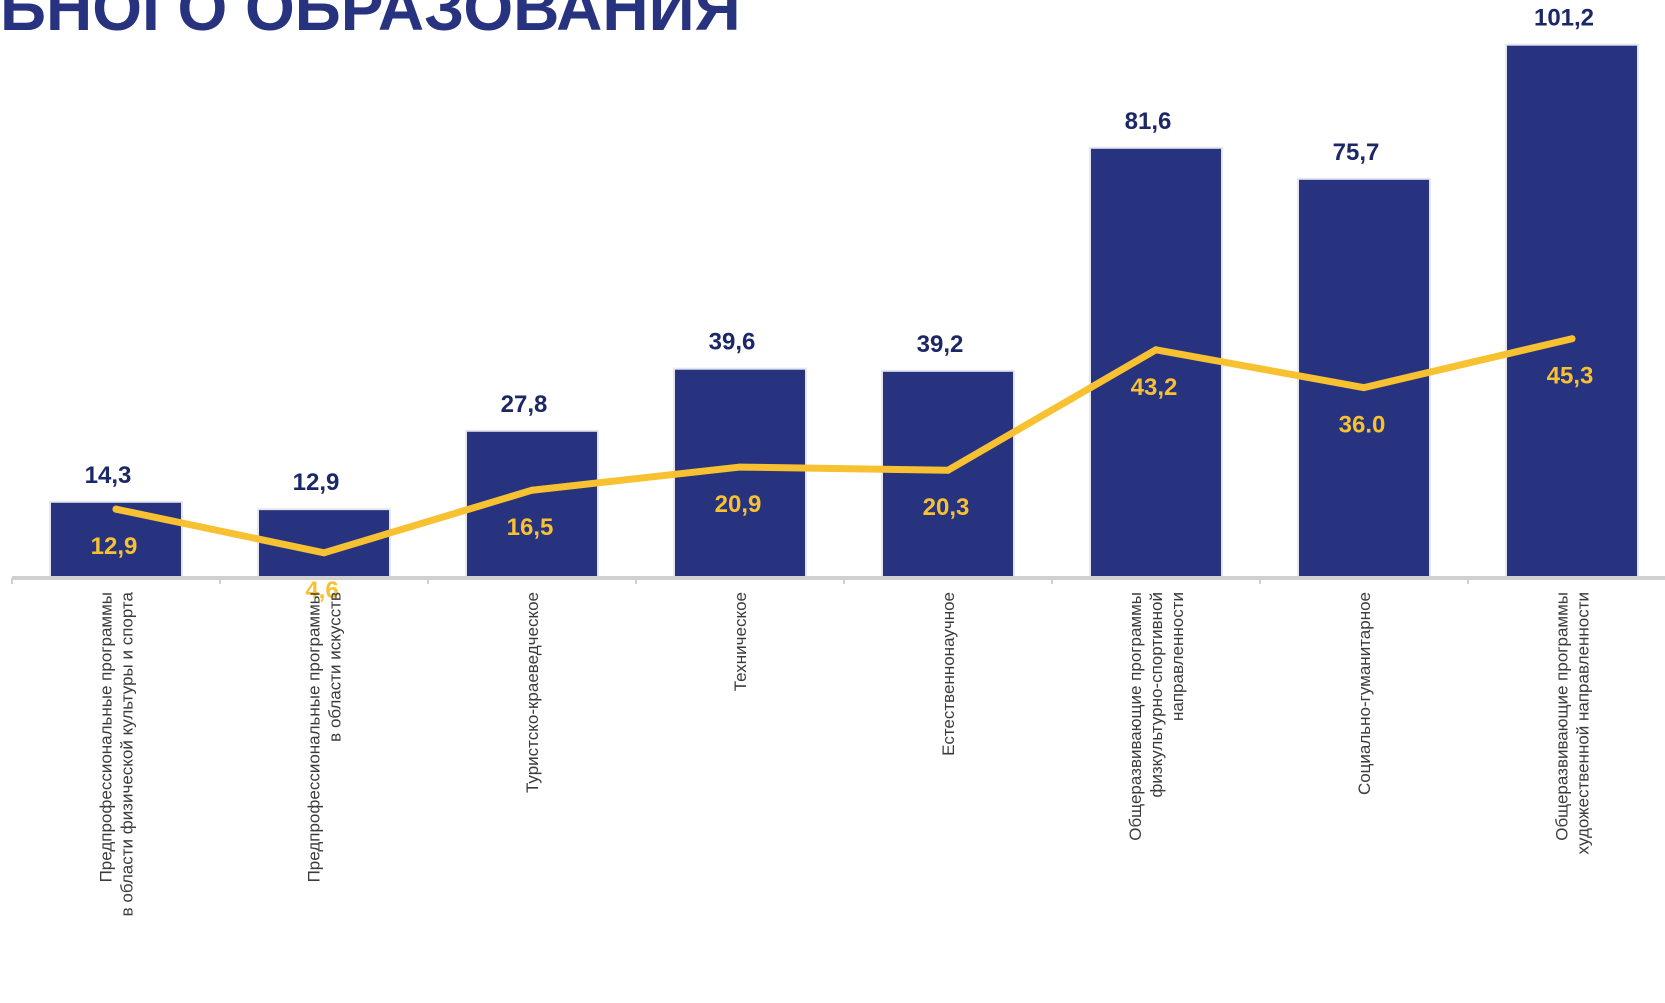 The height and width of the screenshot is (1003, 1665). Describe the element at coordinates (1564, 18) in the screenshot. I see `bar-value-label: 101,2` at that location.